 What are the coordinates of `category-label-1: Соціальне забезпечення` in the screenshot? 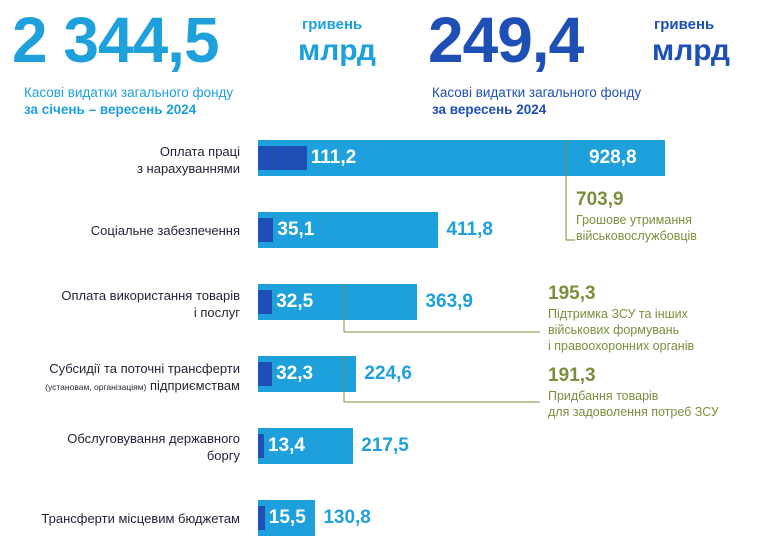 It's located at (165, 230).